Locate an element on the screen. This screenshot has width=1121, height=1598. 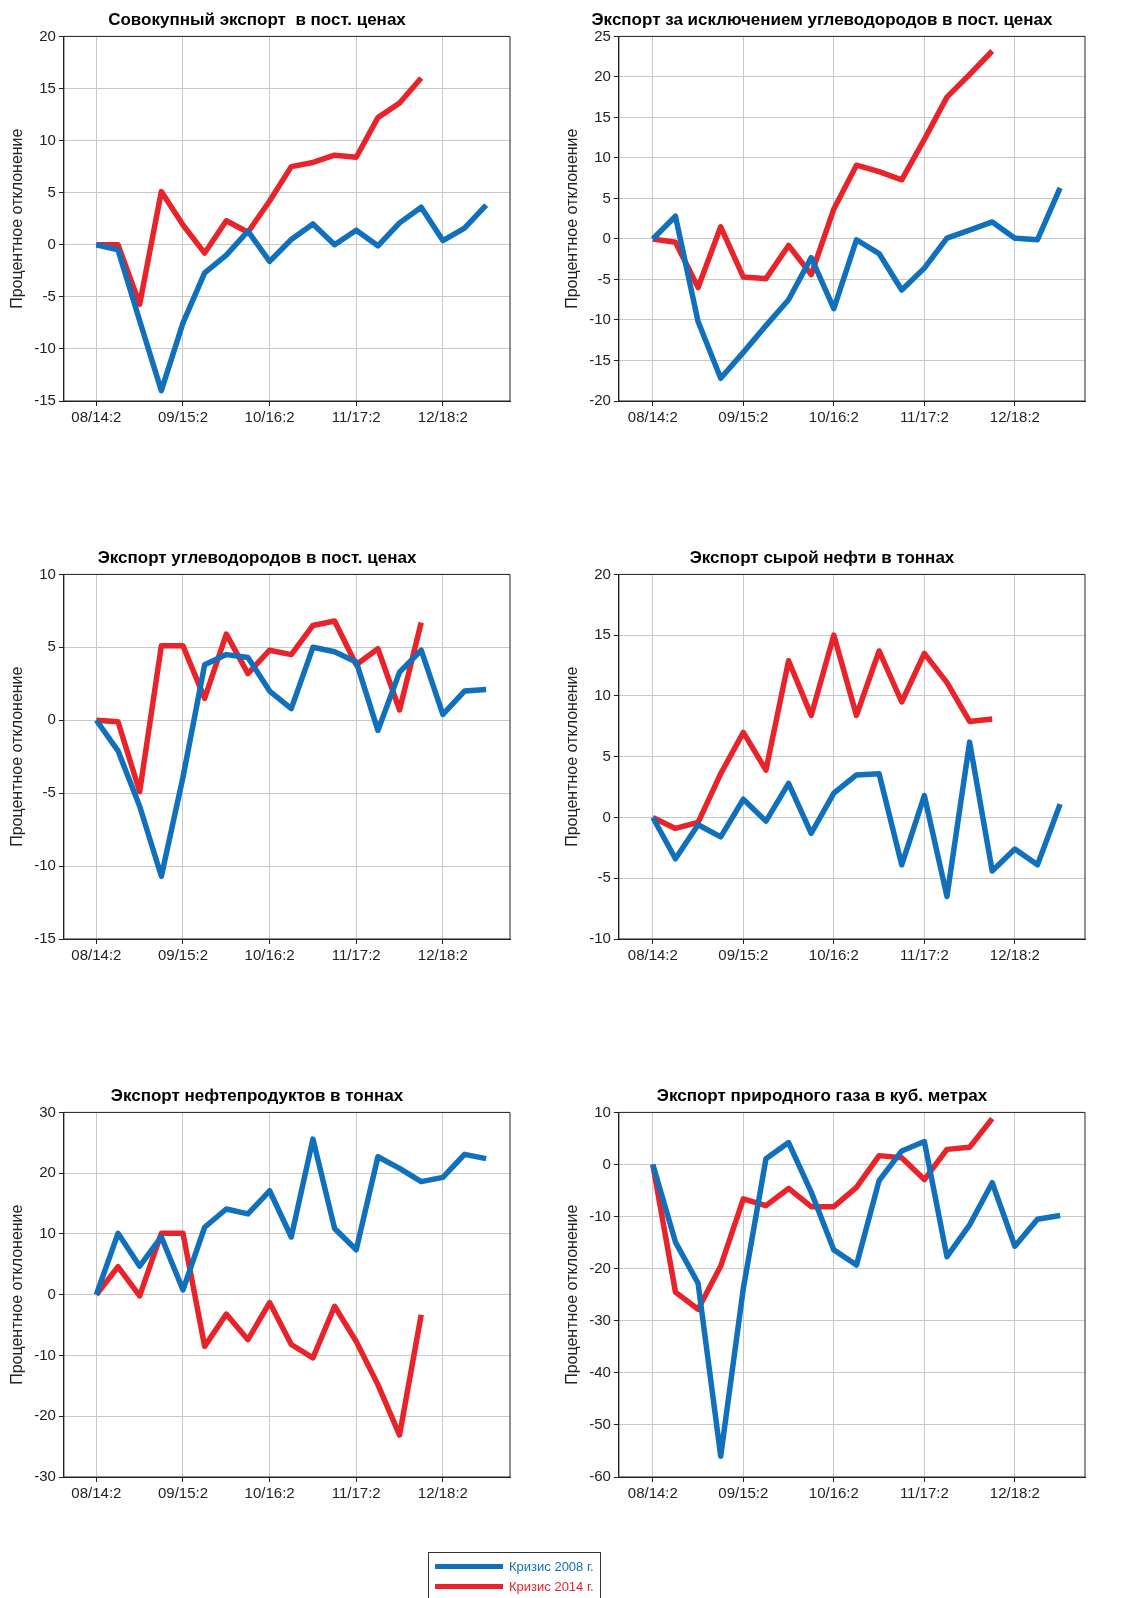
chart-title: Экспорт углеводородов в пост. ценах is located at coordinates (257, 557).